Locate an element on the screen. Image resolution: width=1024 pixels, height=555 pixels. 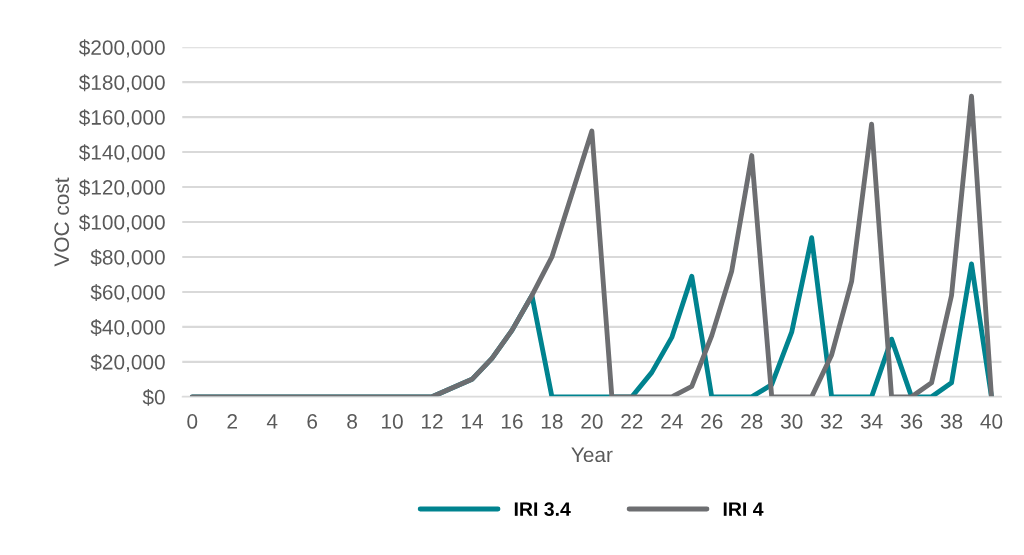
x-tick-label: 4 is located at coordinates (272, 421).